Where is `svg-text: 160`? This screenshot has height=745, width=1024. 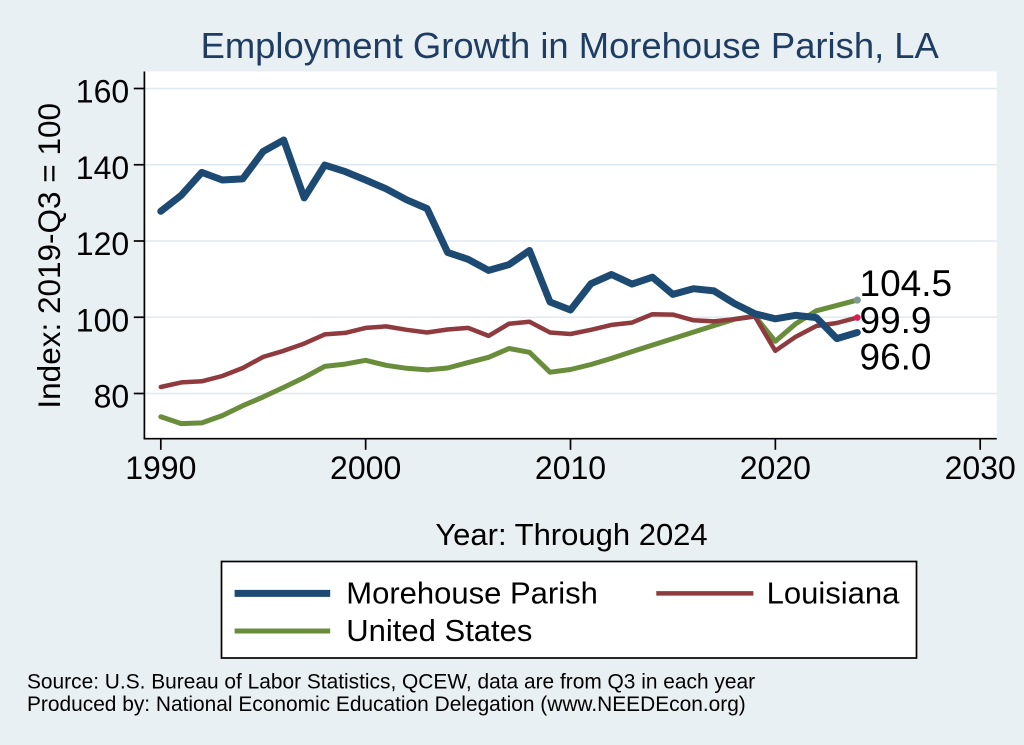 svg-text: 160 is located at coordinates (102, 92).